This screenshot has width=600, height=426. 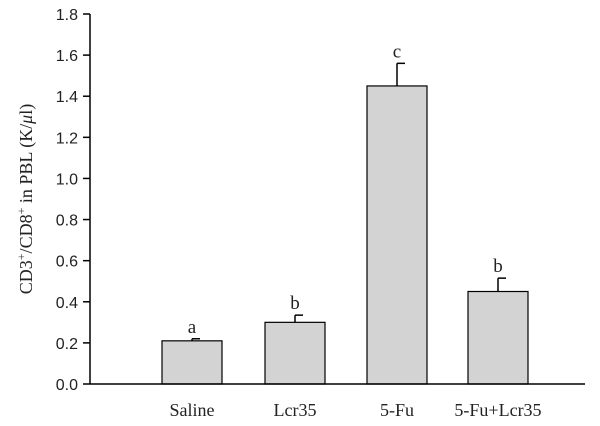 I want to click on x-category-label: Saline, so click(x=192, y=410).